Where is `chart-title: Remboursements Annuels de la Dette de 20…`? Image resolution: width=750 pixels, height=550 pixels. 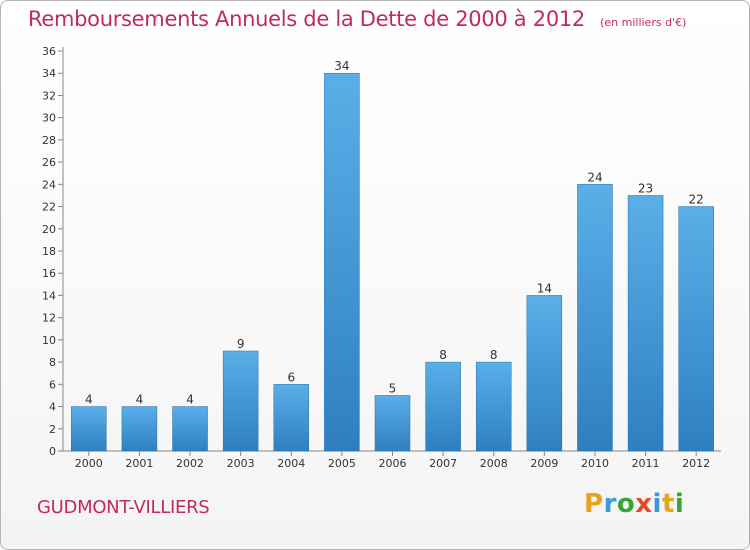 chart-title: Remboursements Annuels de la Dette de 20… is located at coordinates (306, 19).